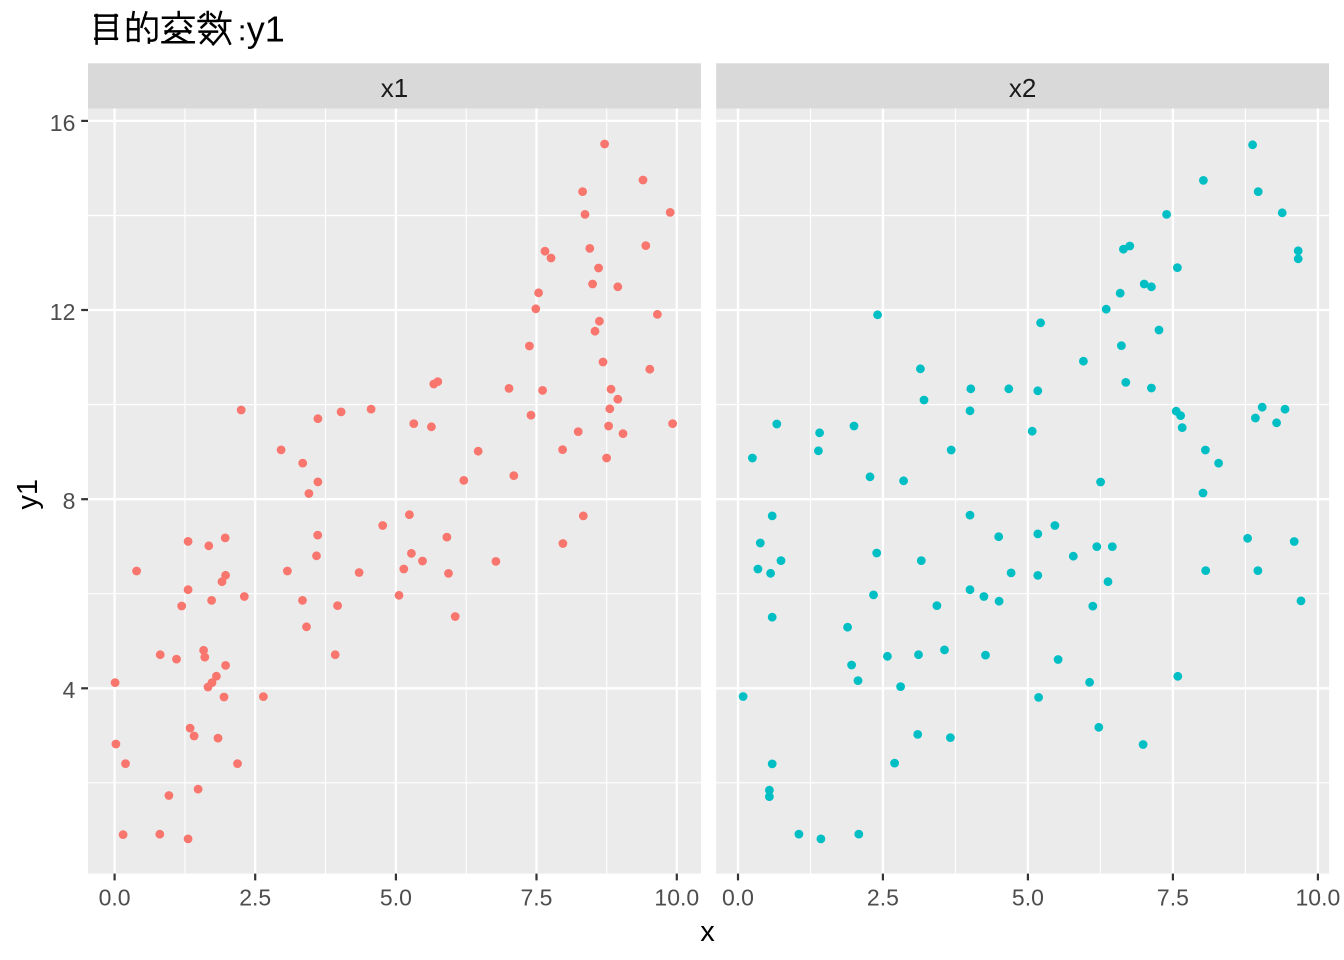 Image resolution: width=1344 pixels, height=960 pixels. Describe the element at coordinates (69, 501) in the screenshot. I see `svg-text: 8` at that location.